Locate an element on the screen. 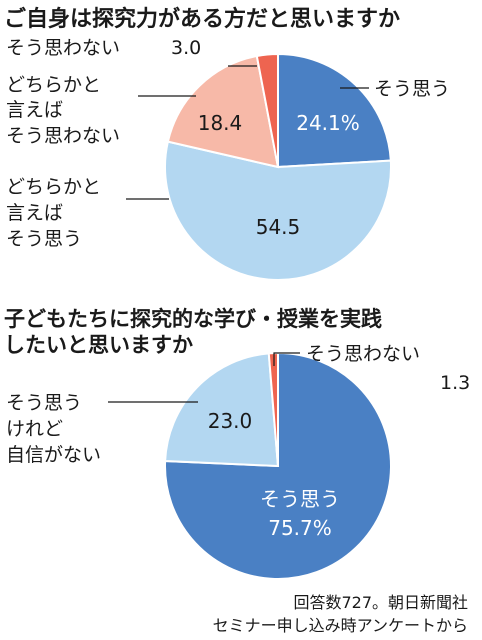  c1-label-dochira-omowanai-3: そう思わない is located at coordinates (63, 136).